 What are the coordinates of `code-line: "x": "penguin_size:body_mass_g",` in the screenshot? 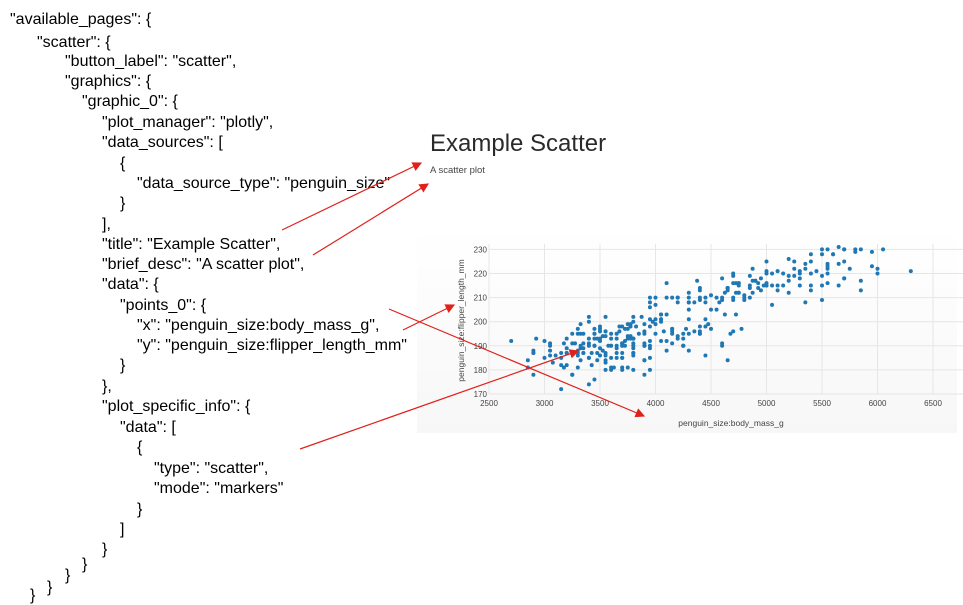 It's located at (258, 325).